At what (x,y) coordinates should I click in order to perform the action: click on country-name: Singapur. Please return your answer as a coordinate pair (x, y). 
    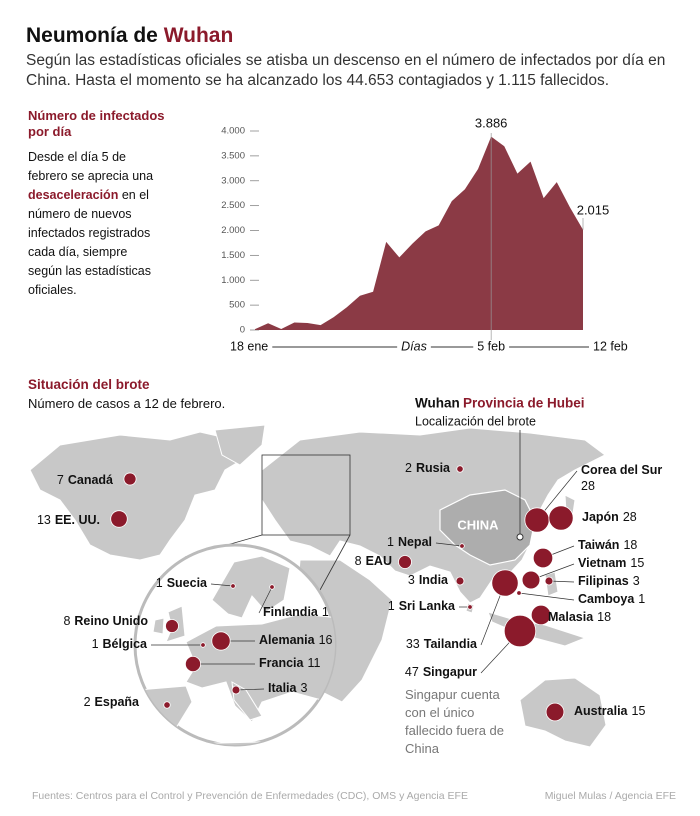
    Looking at the image, I should click on (450, 672).